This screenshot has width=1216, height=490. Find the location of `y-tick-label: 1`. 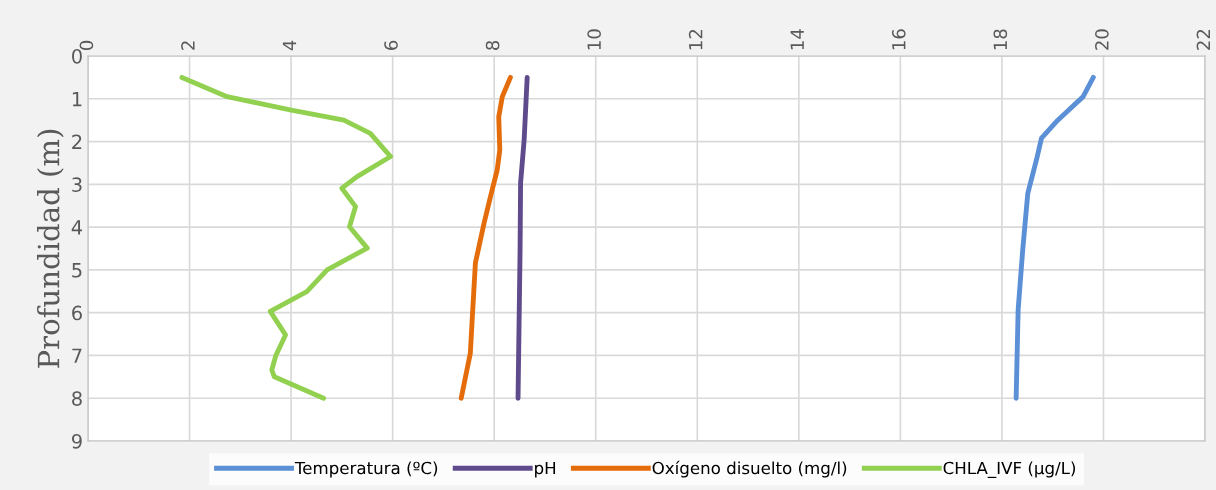

y-tick-label: 1 is located at coordinates (77, 99).